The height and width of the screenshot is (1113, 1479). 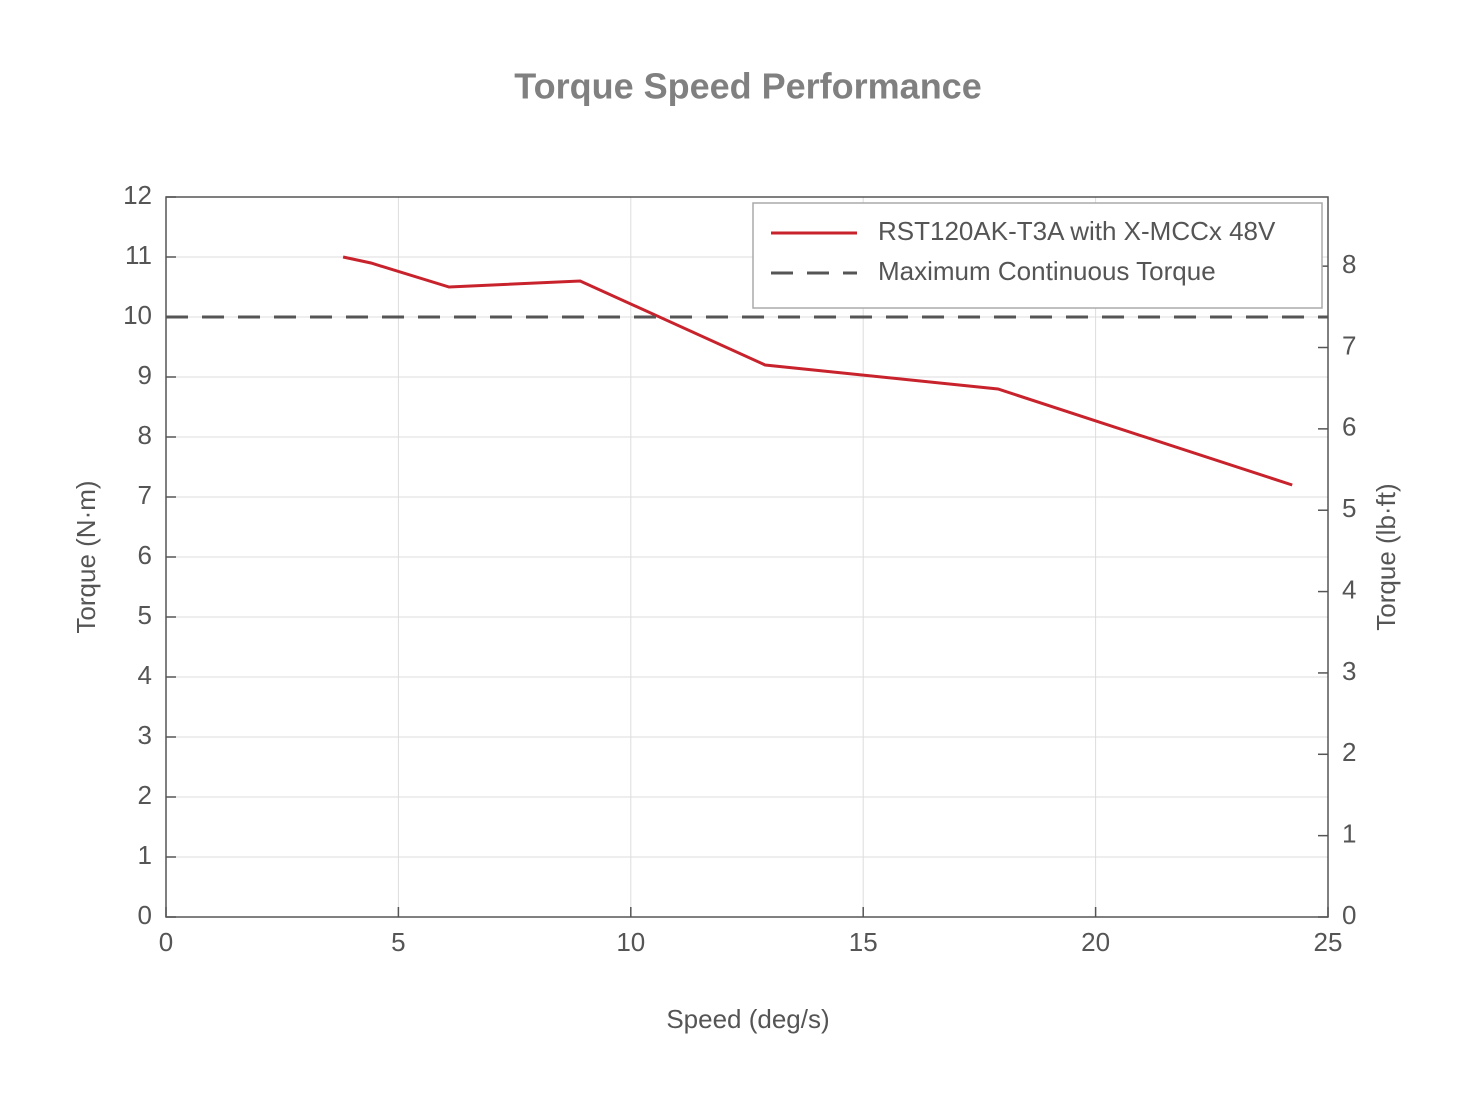 I want to click on y2-tick-label: 3, so click(x=1349, y=671).